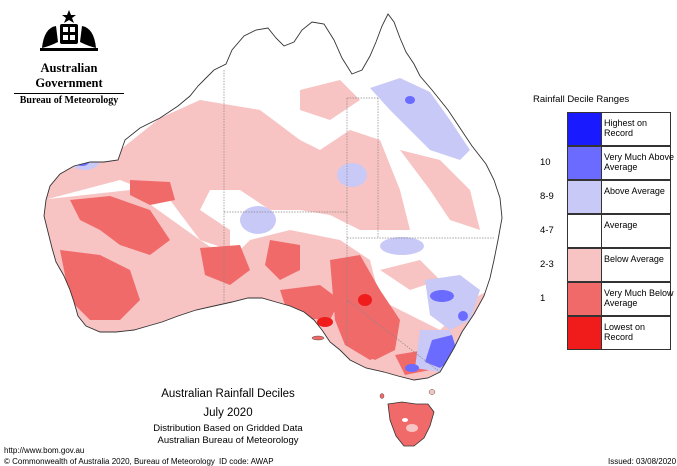 The image size is (677, 466). What do you see at coordinates (69, 93) in the screenshot?
I see `branding-divider` at bounding box center [69, 93].